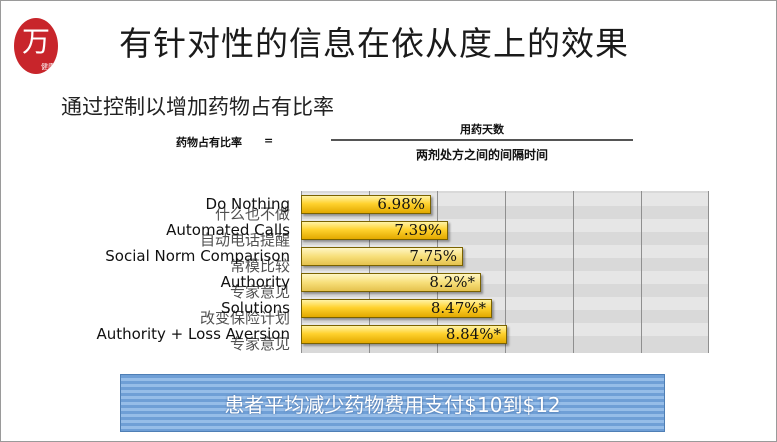  I want to click on bar-value-label: 8.2%*, so click(452, 282).